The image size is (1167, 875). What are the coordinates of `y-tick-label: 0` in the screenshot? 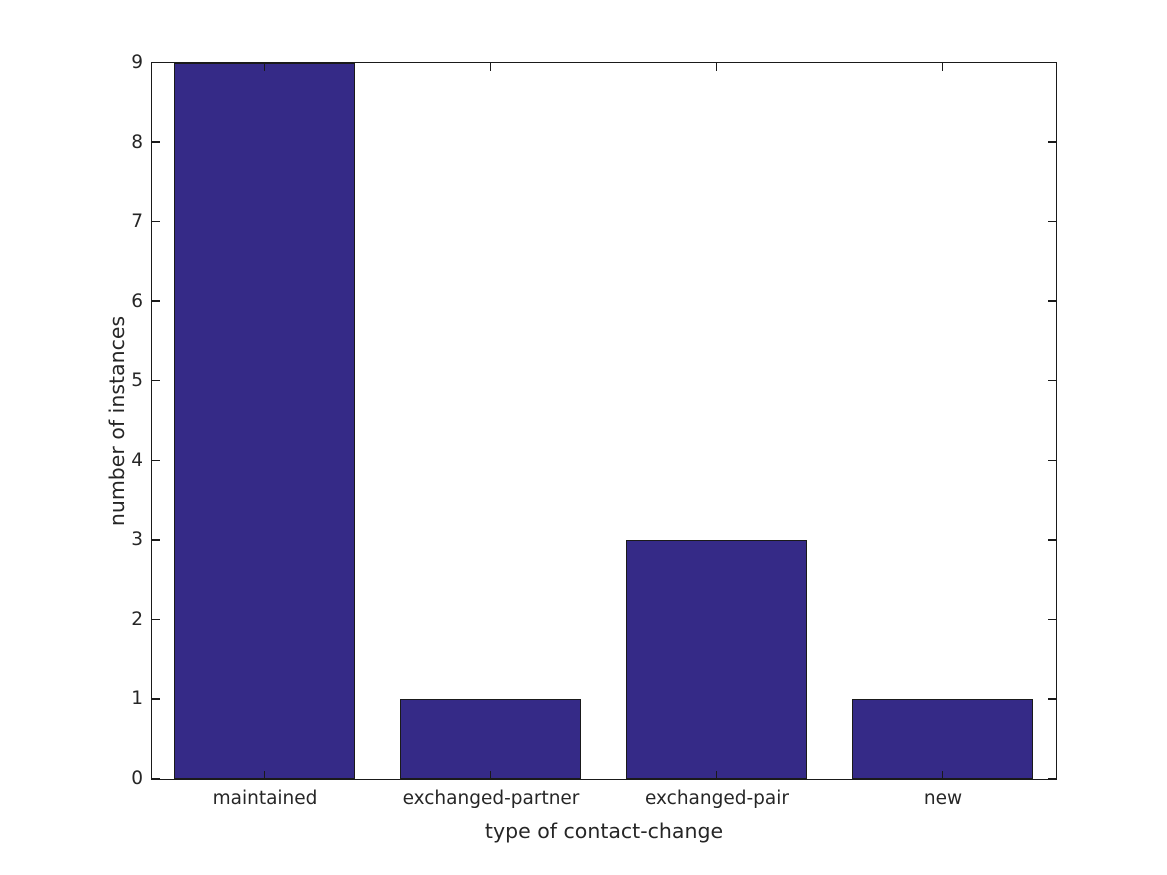 It's located at (137, 778).